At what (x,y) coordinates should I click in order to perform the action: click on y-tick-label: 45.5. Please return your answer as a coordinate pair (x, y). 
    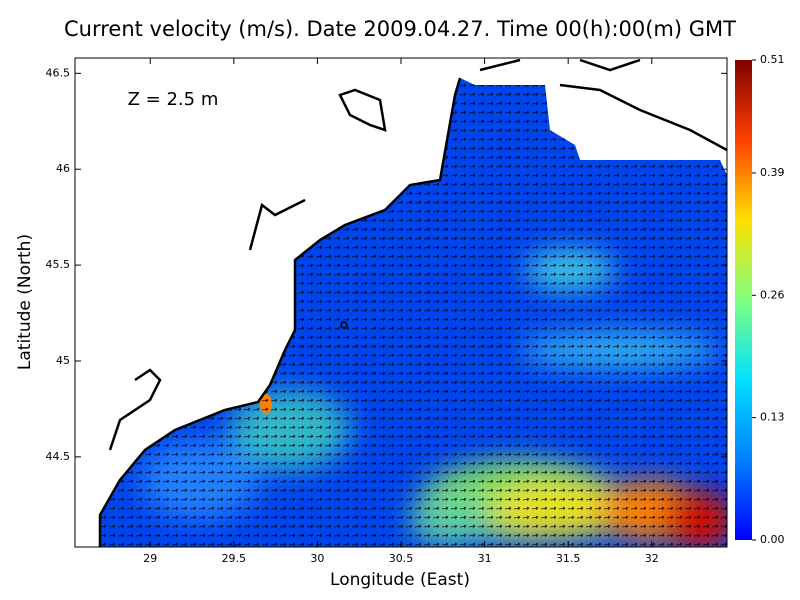
    Looking at the image, I should click on (58, 264).